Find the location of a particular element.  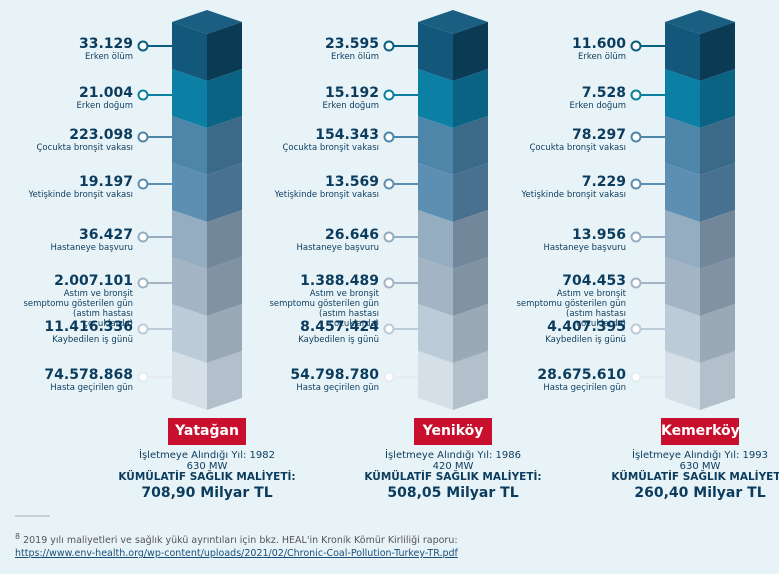

item-value: 11.416.336 is located at coordinates (88, 327).